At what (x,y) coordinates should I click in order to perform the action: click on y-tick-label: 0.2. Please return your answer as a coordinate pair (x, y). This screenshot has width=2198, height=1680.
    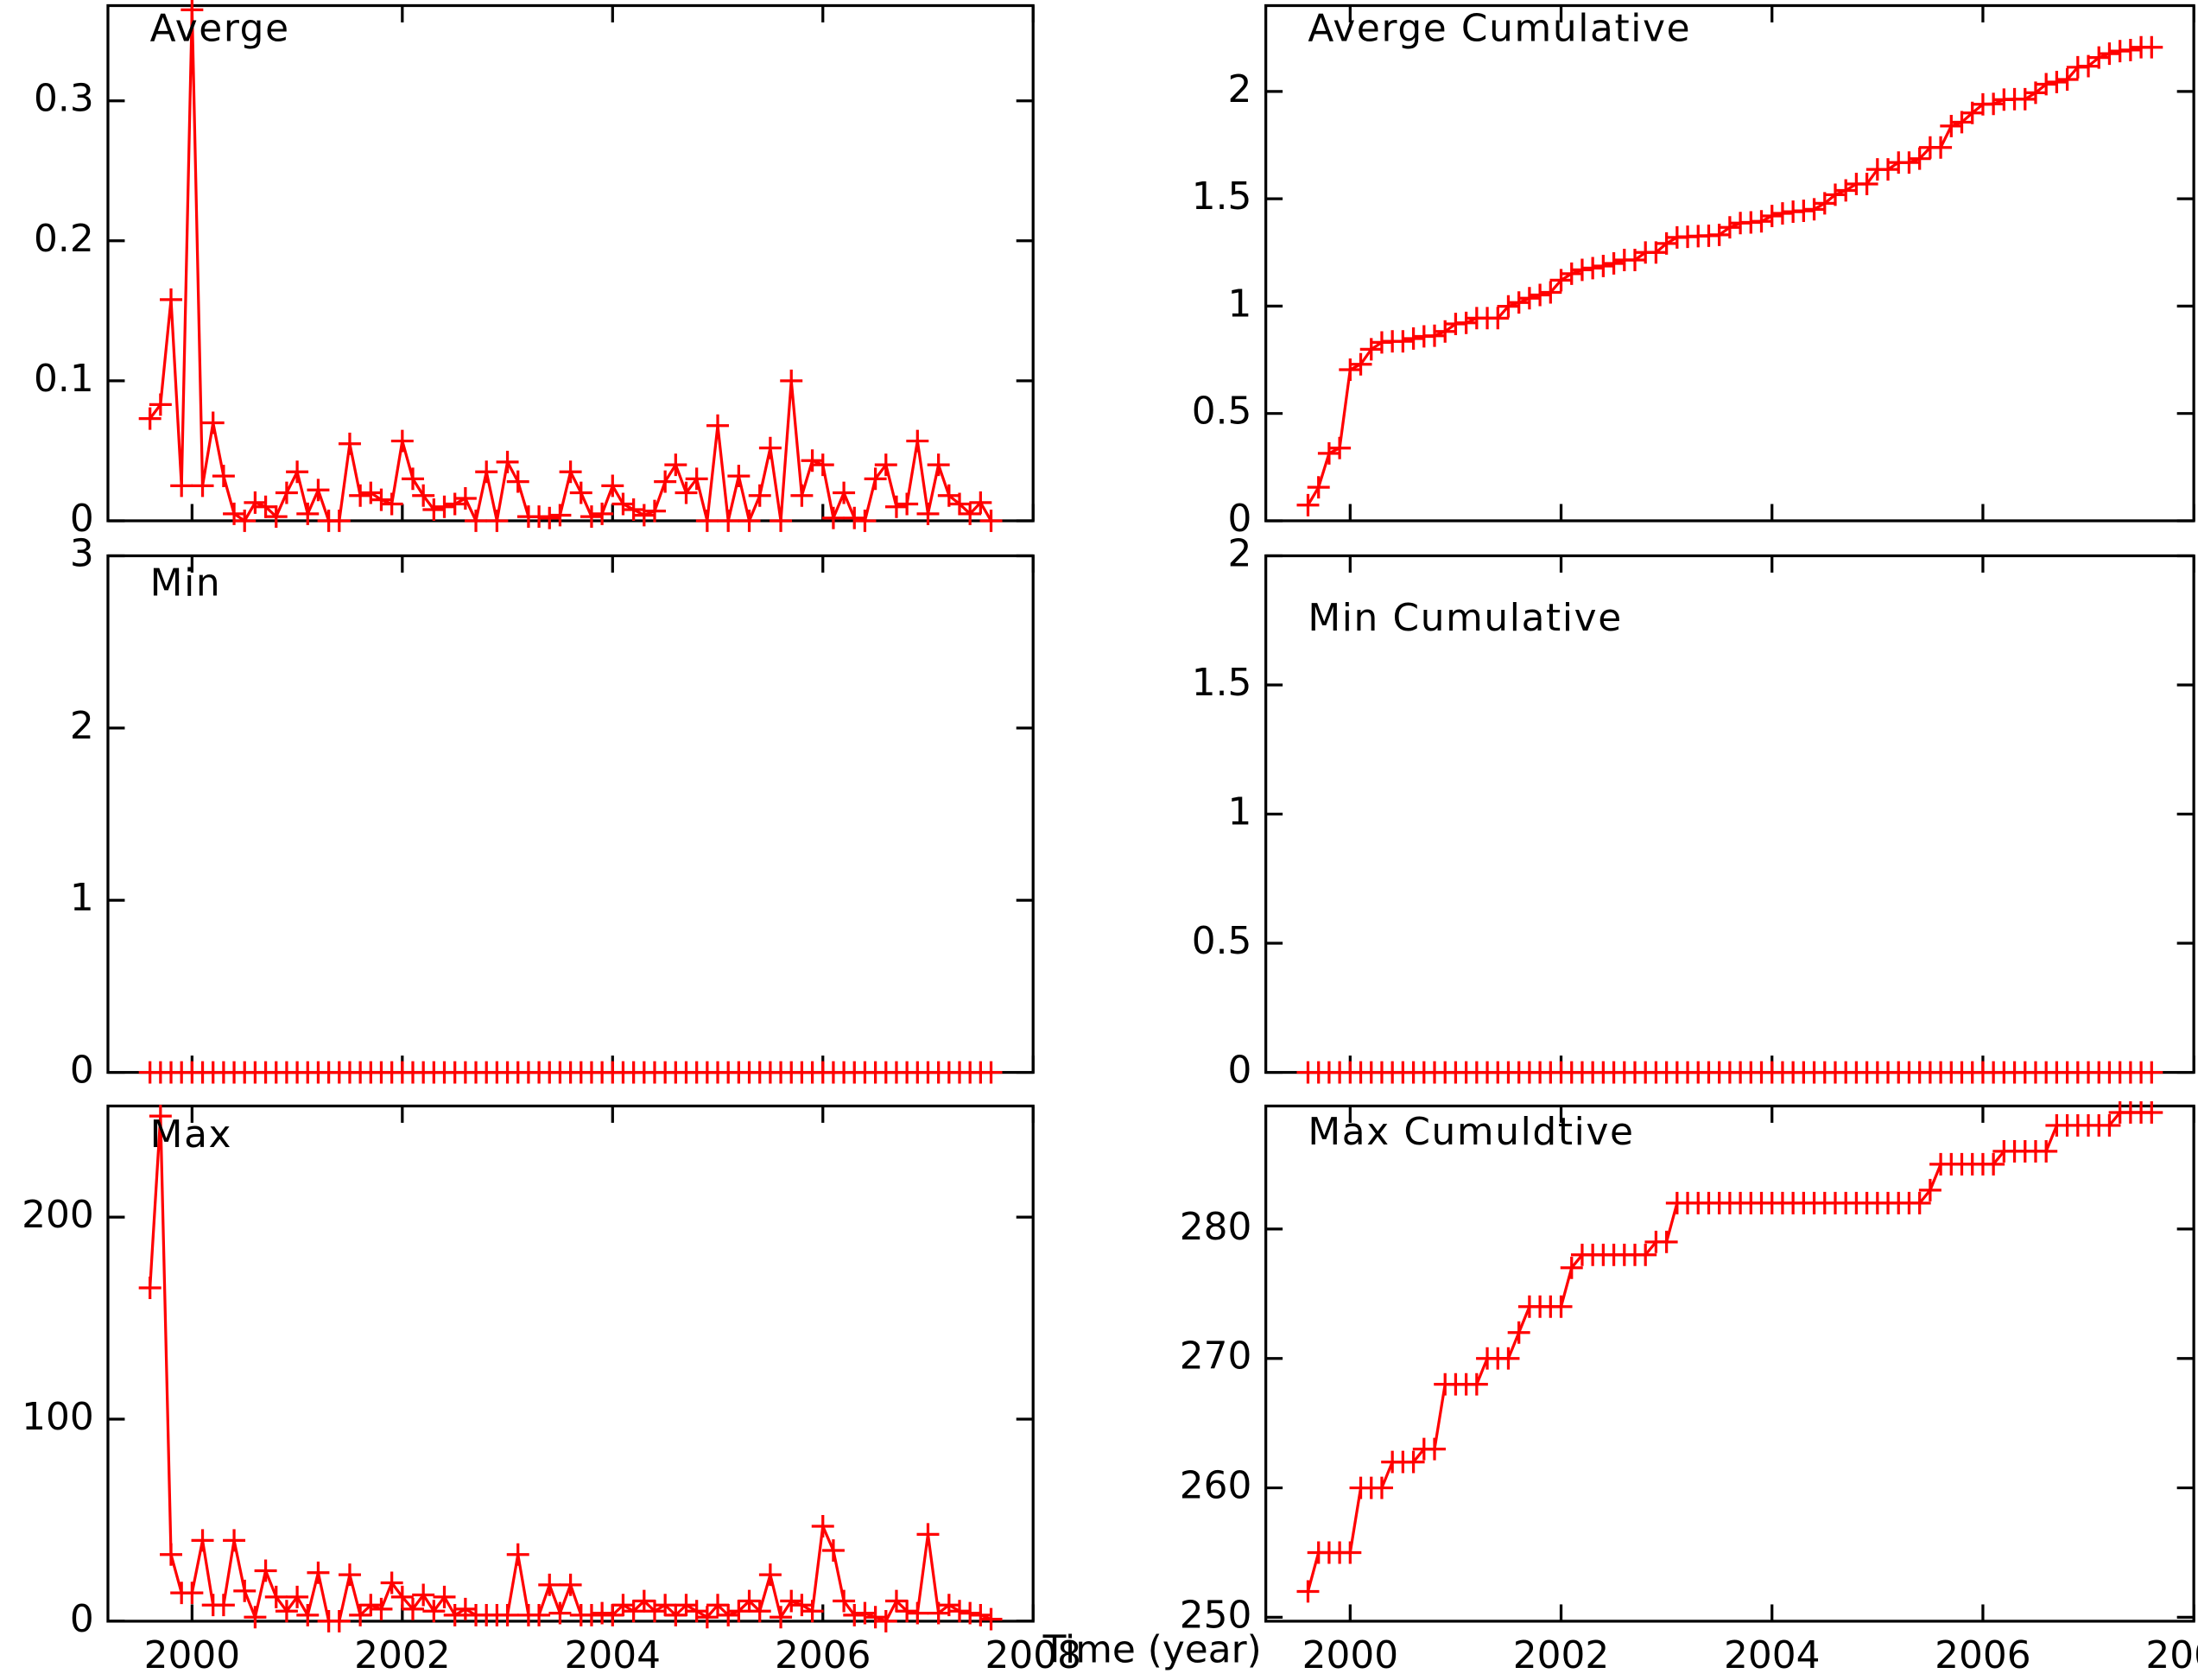
    Looking at the image, I should click on (64, 239).